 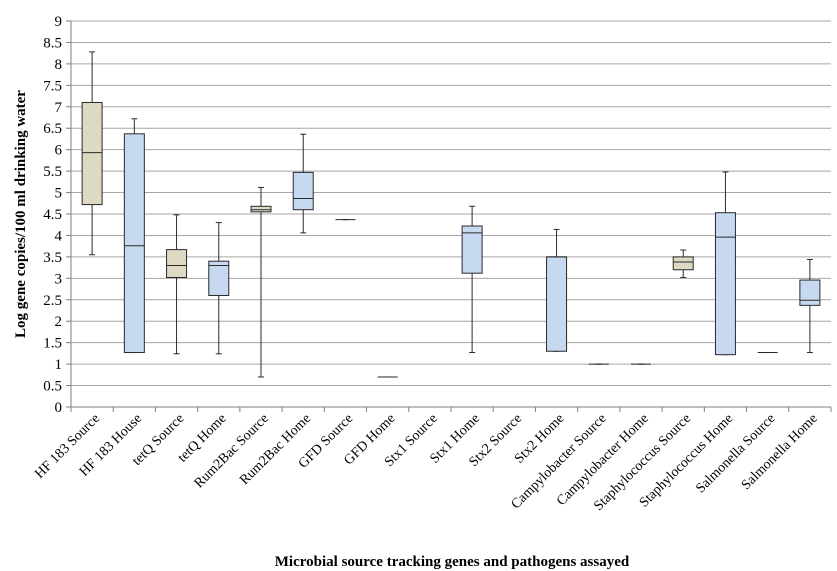 I want to click on x-category-label: Salmonella Home, so click(x=780, y=452).